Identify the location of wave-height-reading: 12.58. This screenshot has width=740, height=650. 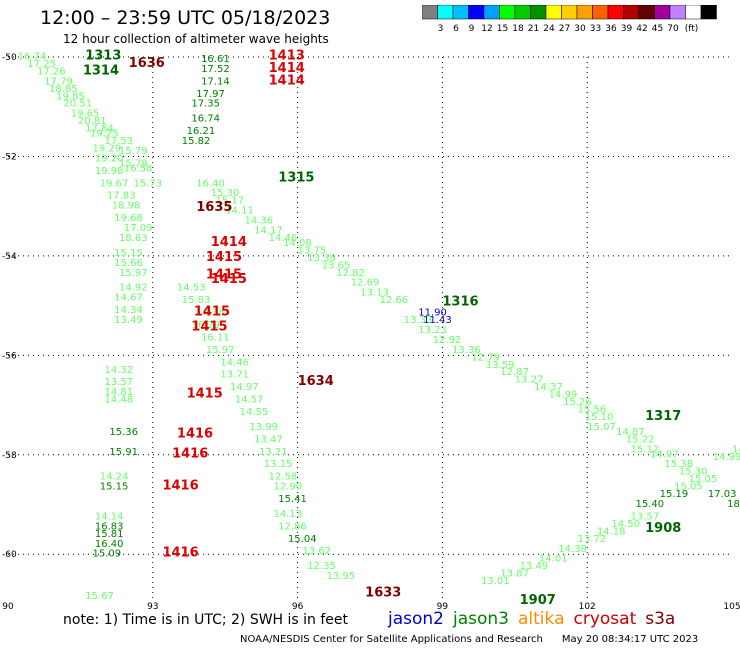
(283, 477).